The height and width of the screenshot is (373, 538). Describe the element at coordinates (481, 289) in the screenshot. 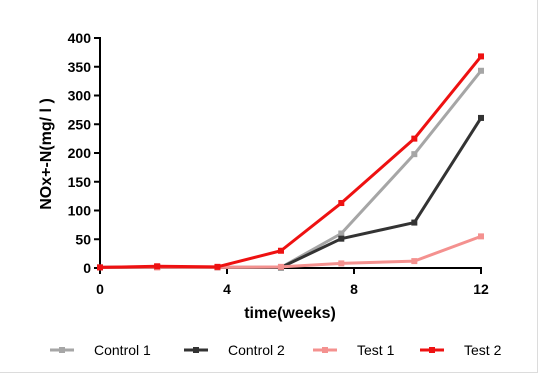

I see `x-tick-label: 12` at that location.